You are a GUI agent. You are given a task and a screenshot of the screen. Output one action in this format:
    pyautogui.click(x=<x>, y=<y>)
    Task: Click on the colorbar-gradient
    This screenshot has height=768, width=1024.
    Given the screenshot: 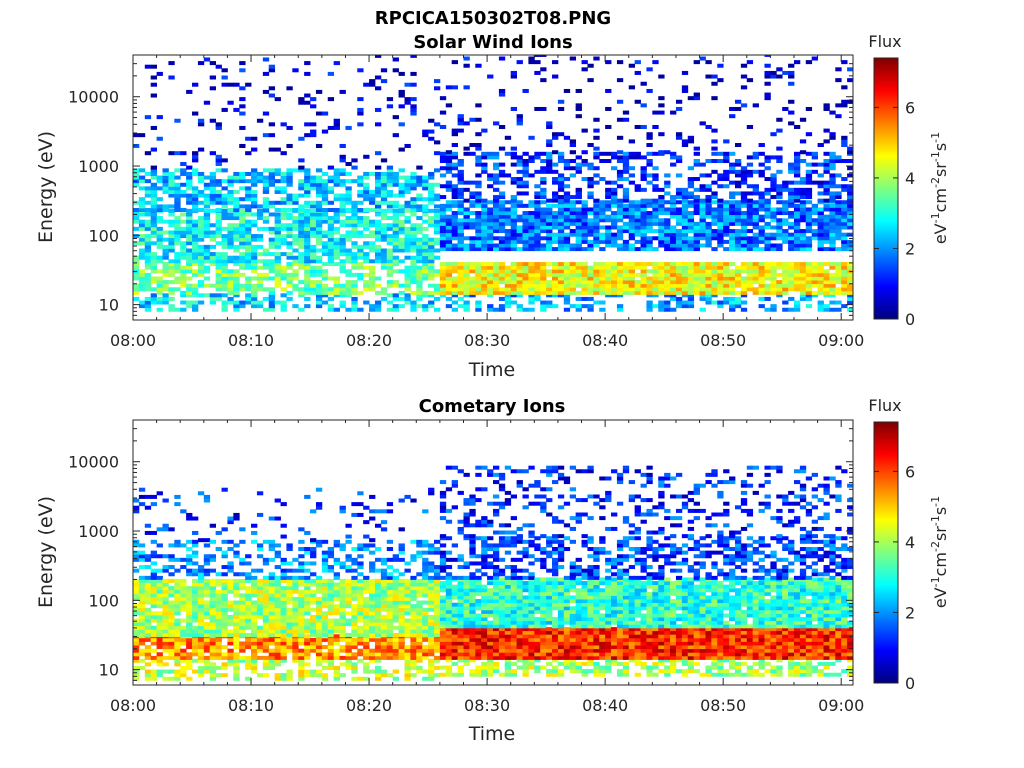 What is the action you would take?
    pyautogui.click(x=886, y=188)
    